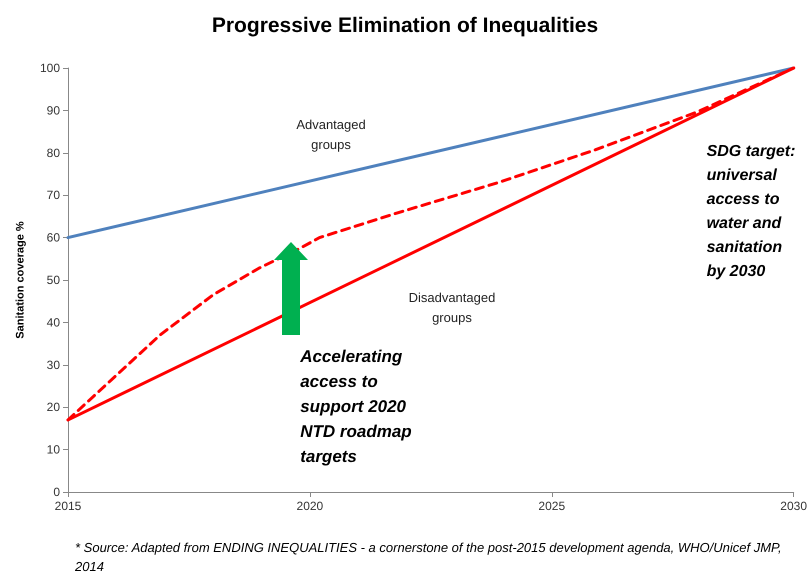  Describe the element at coordinates (53, 322) in the screenshot. I see `y-tick-label: 40` at that location.